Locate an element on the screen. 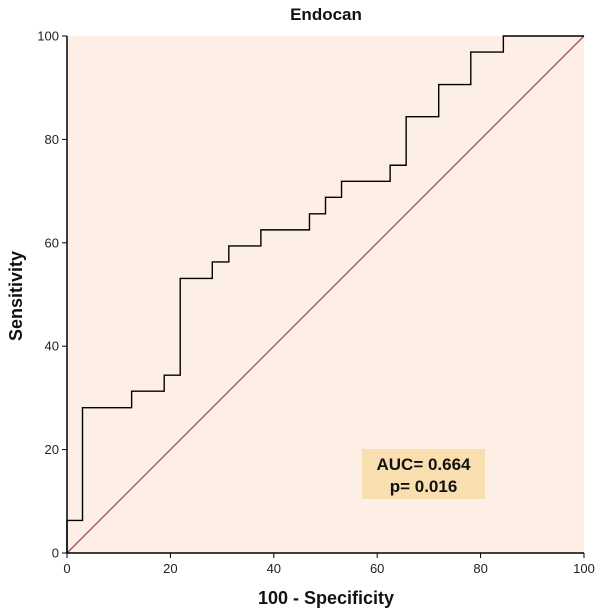  p-value-label: p= 0.016 is located at coordinates (424, 486).